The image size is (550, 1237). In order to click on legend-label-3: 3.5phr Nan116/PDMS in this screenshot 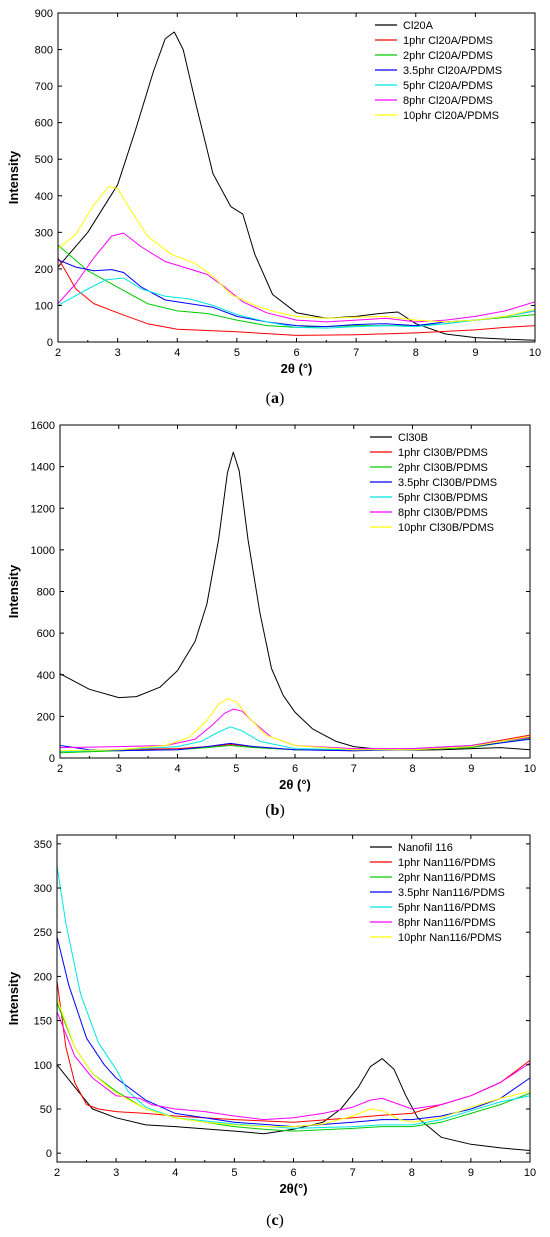, I will do `click(451, 893)`.